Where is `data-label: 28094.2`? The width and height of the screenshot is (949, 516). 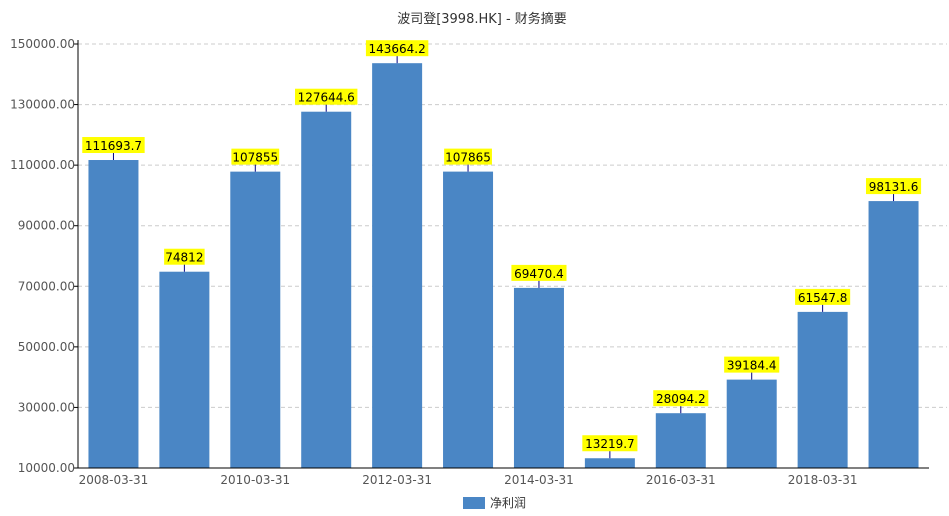 data-label: 28094.2 is located at coordinates (681, 399).